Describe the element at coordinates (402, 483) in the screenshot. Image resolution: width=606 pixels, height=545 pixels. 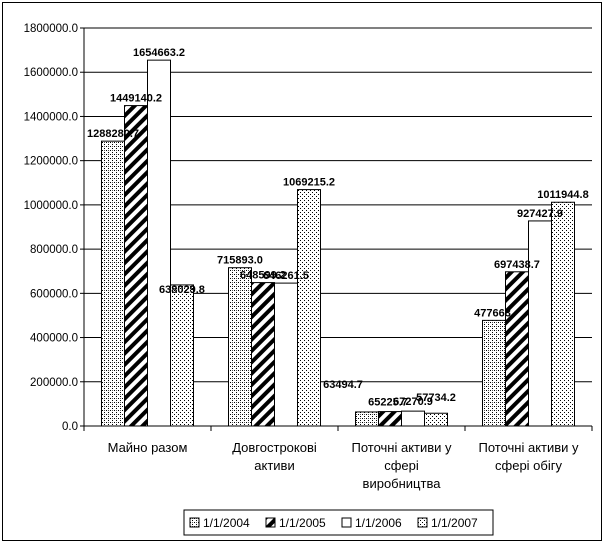
I see `category-label: виробництва` at that location.